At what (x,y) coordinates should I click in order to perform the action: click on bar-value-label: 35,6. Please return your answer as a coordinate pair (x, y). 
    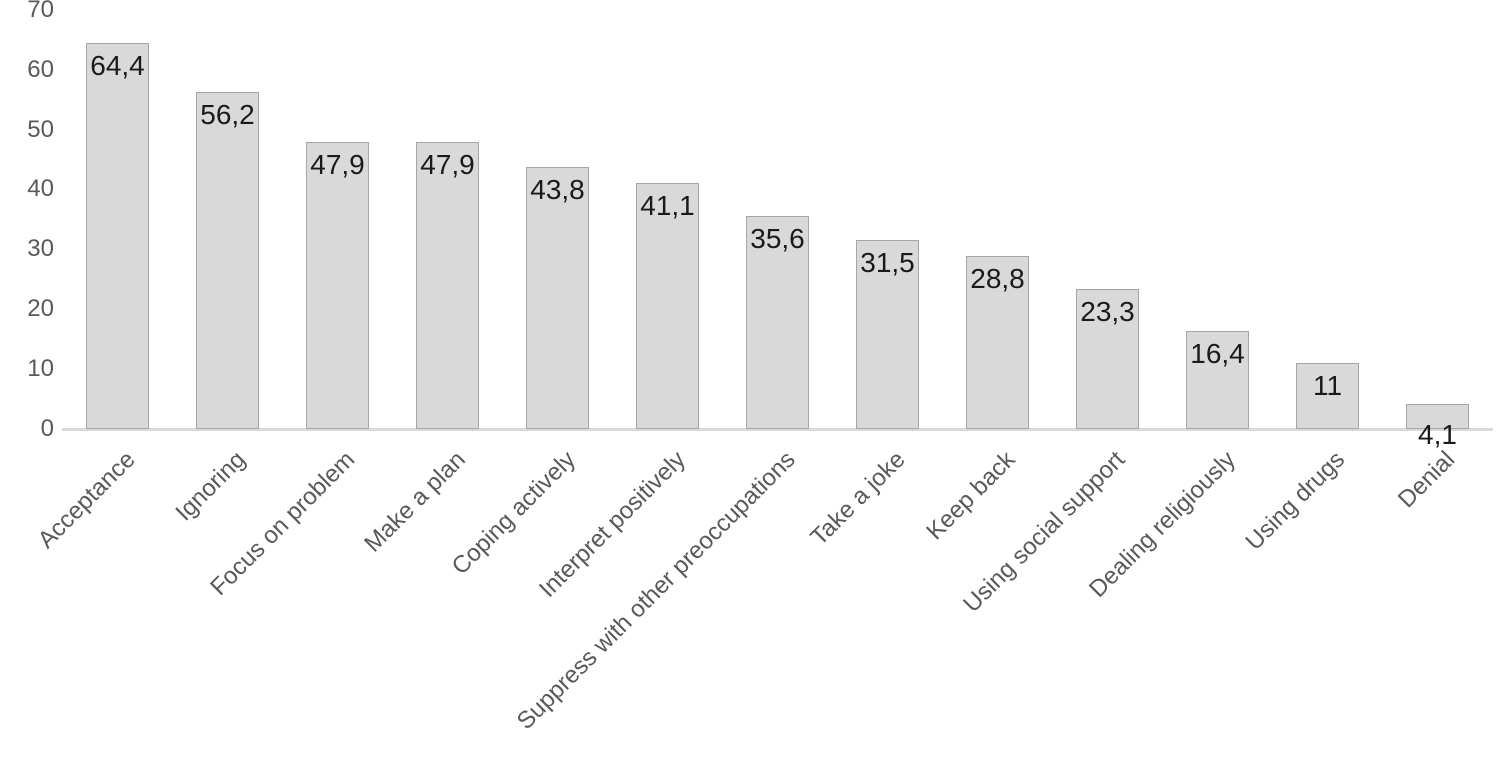
    Looking at the image, I should click on (777, 238).